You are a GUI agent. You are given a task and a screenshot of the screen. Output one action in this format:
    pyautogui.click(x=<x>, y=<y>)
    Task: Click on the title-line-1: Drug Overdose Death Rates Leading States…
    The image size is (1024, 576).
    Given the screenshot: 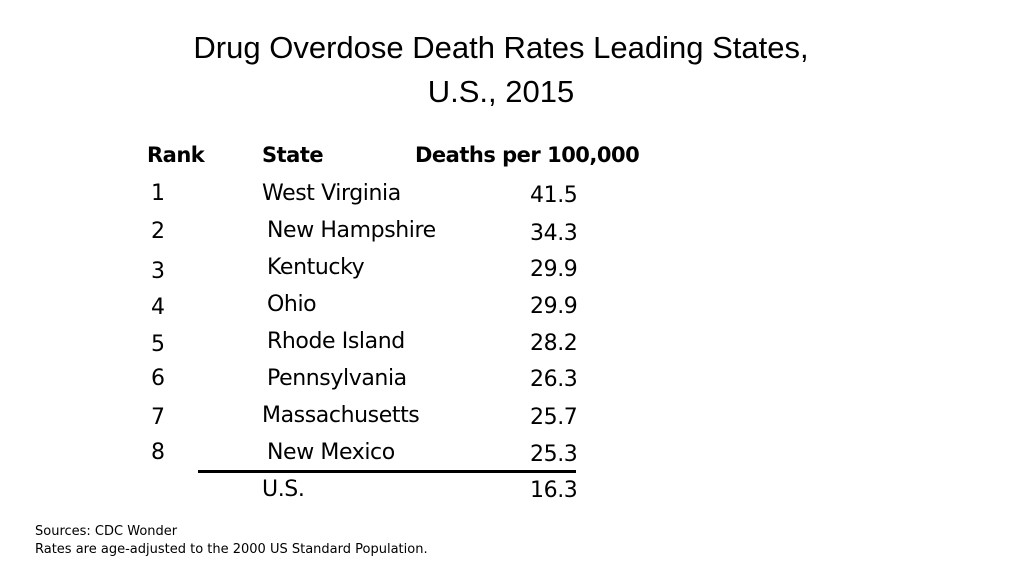 What is the action you would take?
    pyautogui.click(x=501, y=47)
    